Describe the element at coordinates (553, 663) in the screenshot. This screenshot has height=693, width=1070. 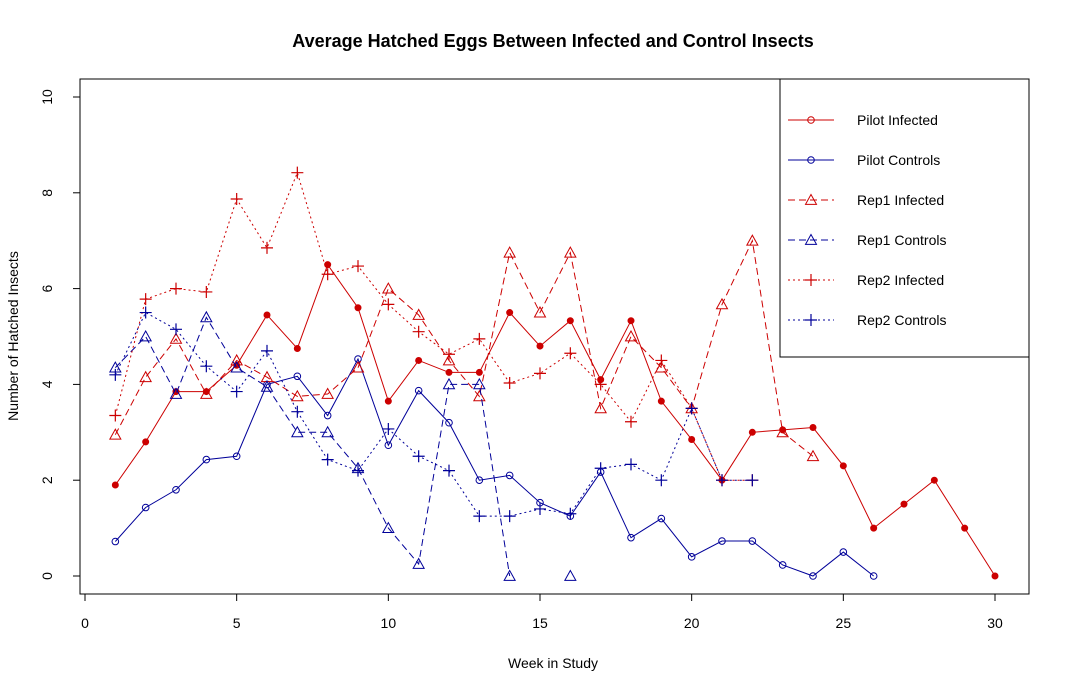
I see `x-axis-label: Week in Study` at that location.